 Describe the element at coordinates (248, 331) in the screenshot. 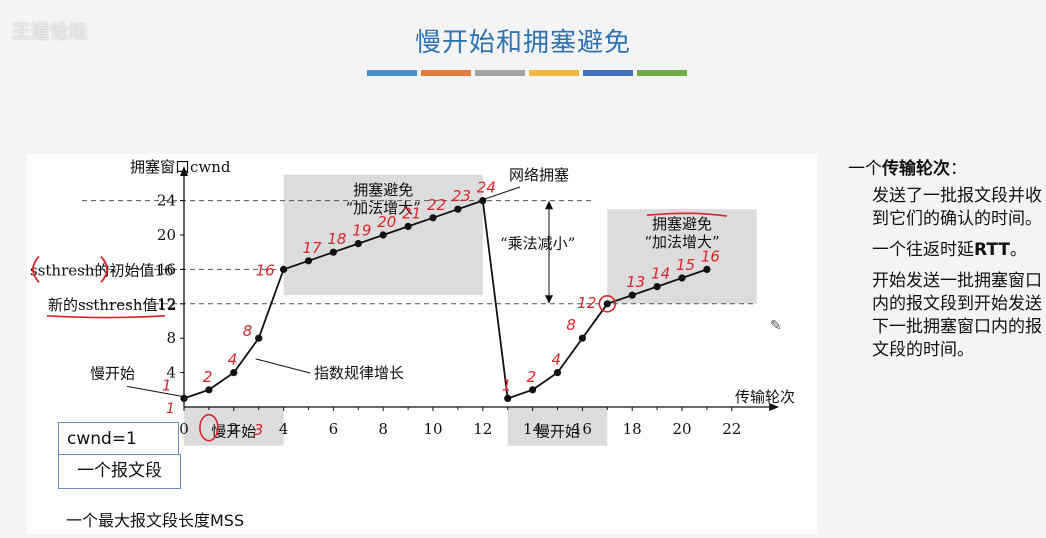

I see `handwritten-first-3: 8` at that location.